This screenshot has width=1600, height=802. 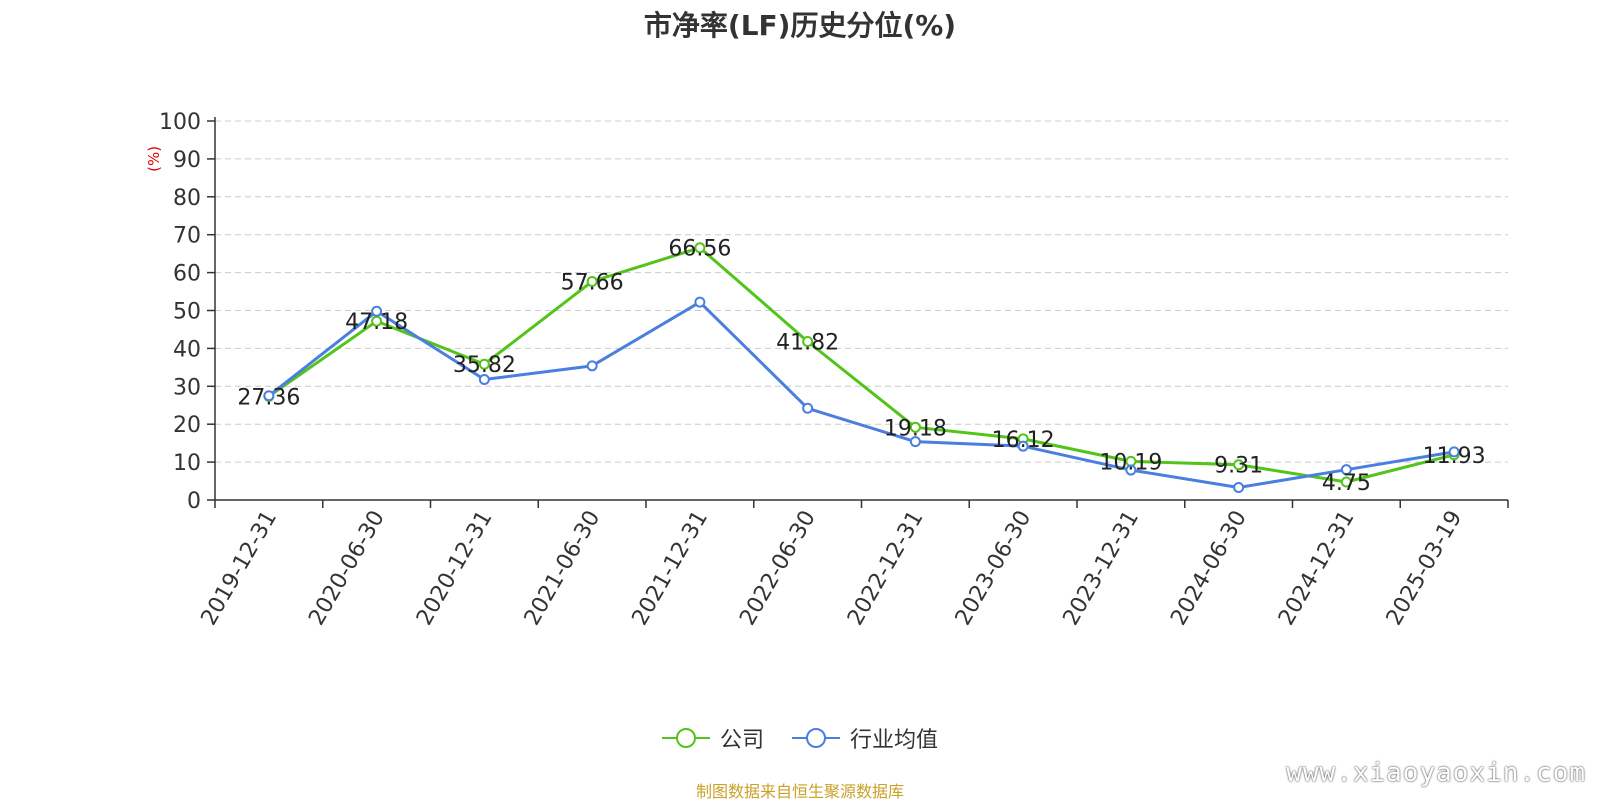 What do you see at coordinates (886, 568) in the screenshot?
I see `x-tick-label: 2022-12-31` at bounding box center [886, 568].